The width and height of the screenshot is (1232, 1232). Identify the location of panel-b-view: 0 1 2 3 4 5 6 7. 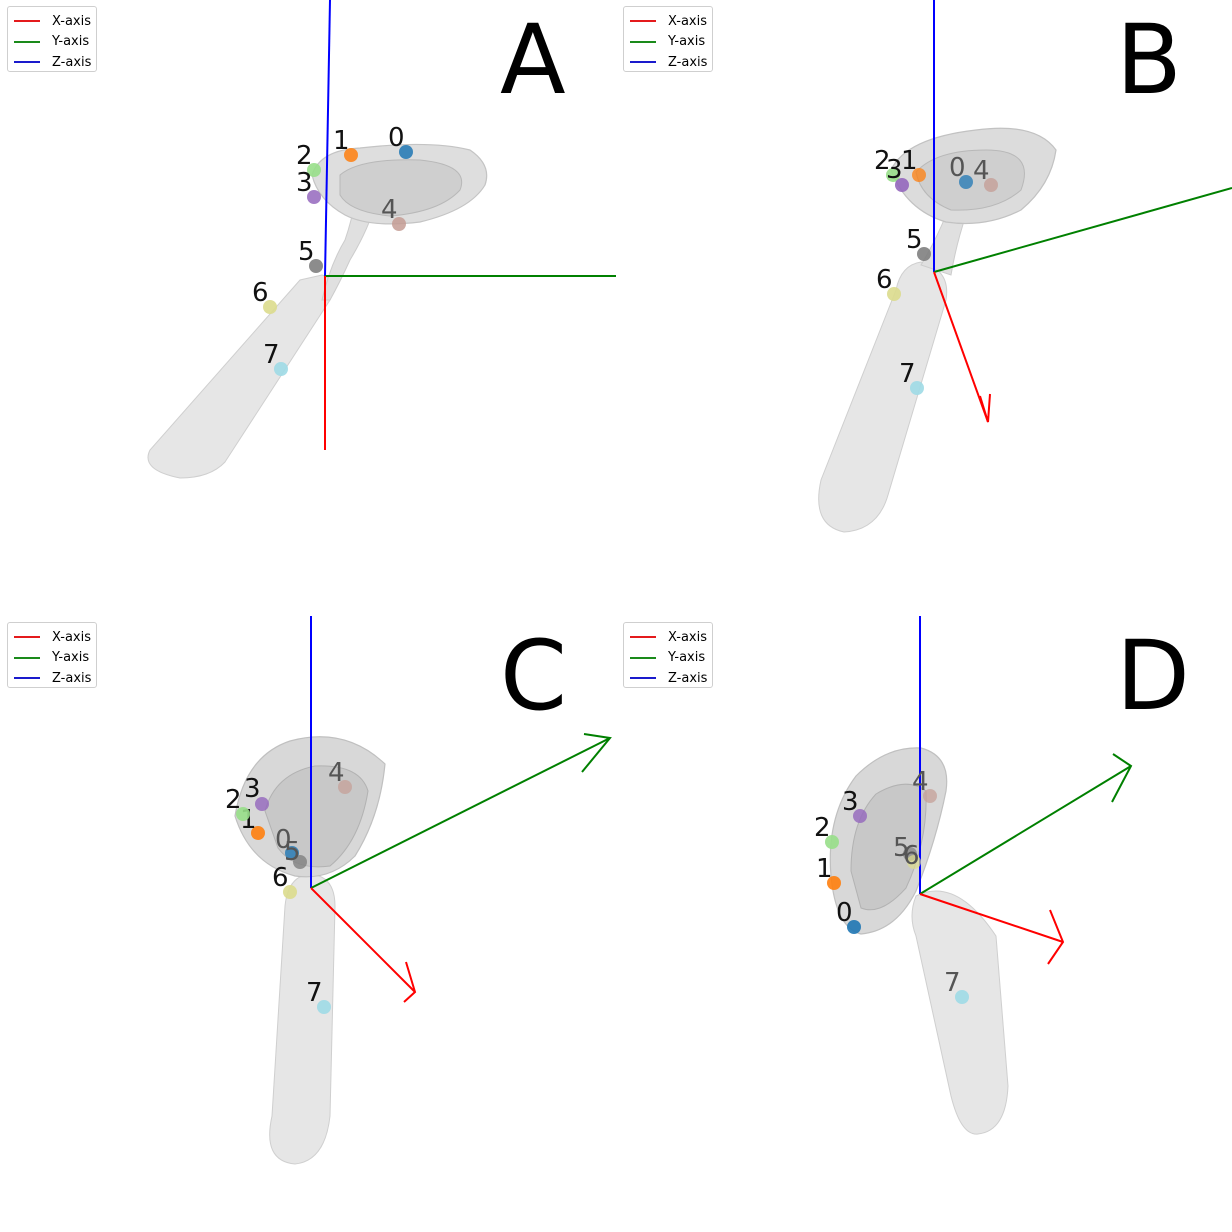
(1025, 266).